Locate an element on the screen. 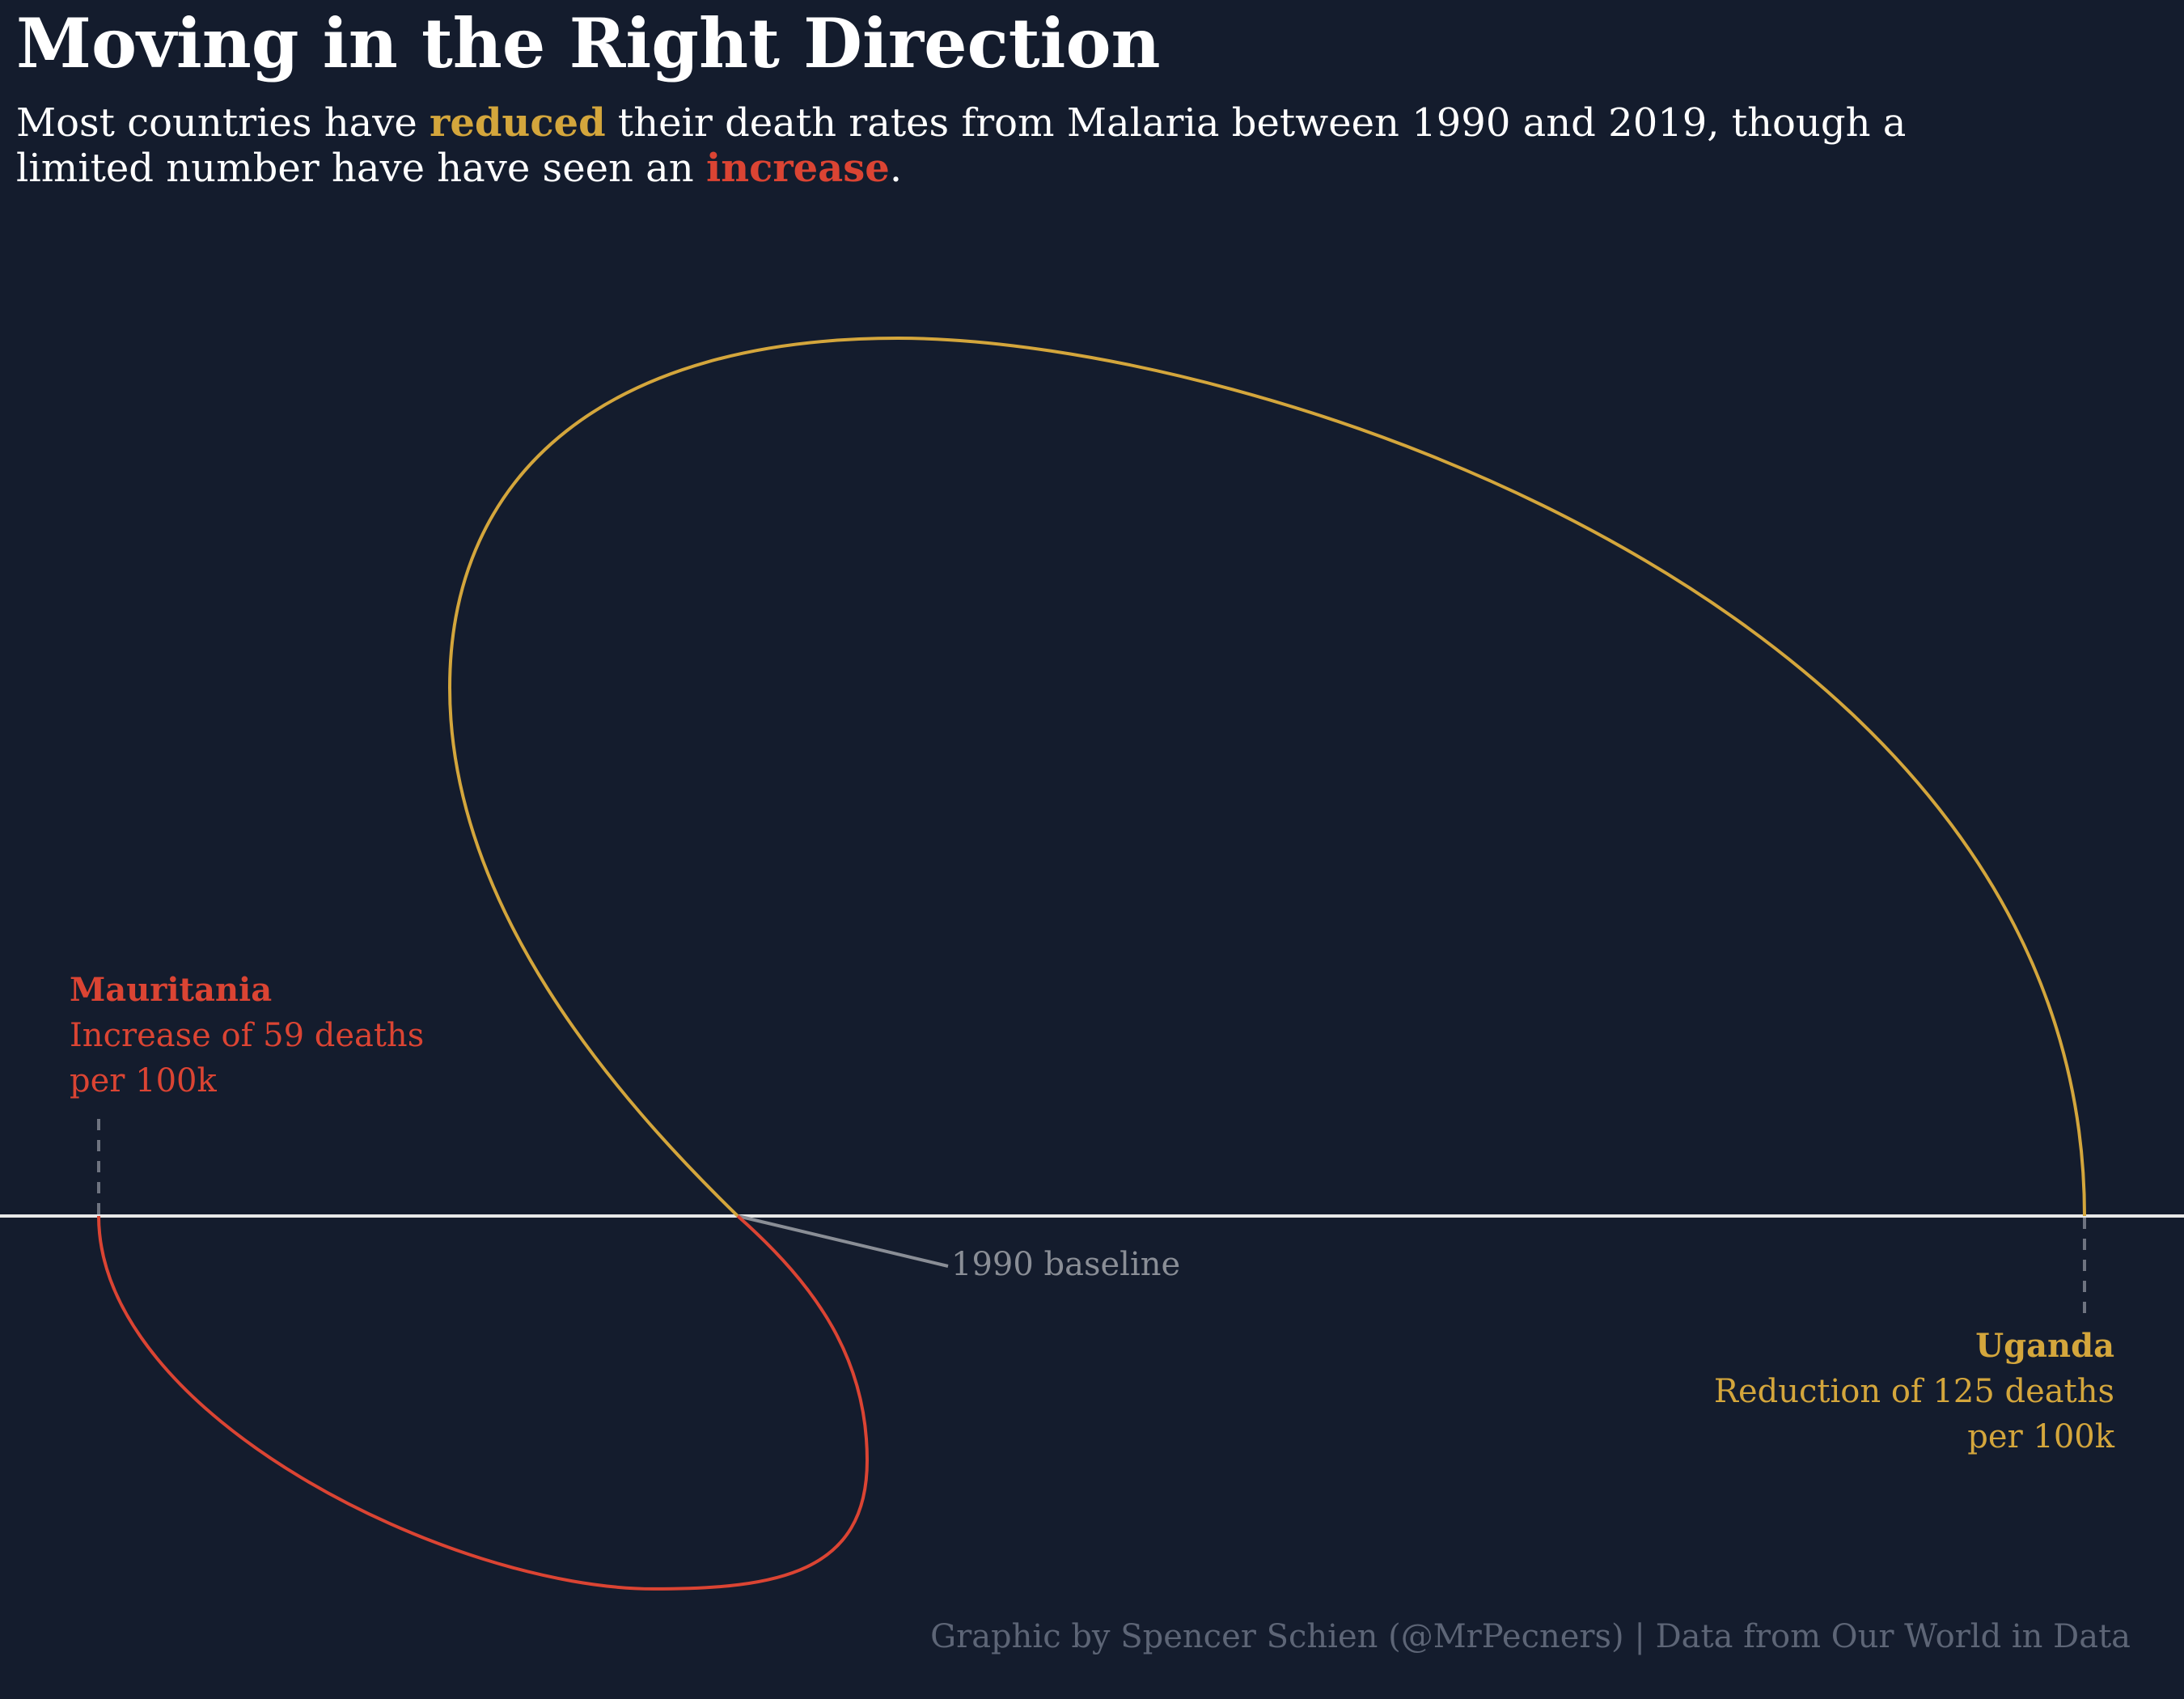  annotation-uganda-title: Uganda is located at coordinates (2045, 1346).